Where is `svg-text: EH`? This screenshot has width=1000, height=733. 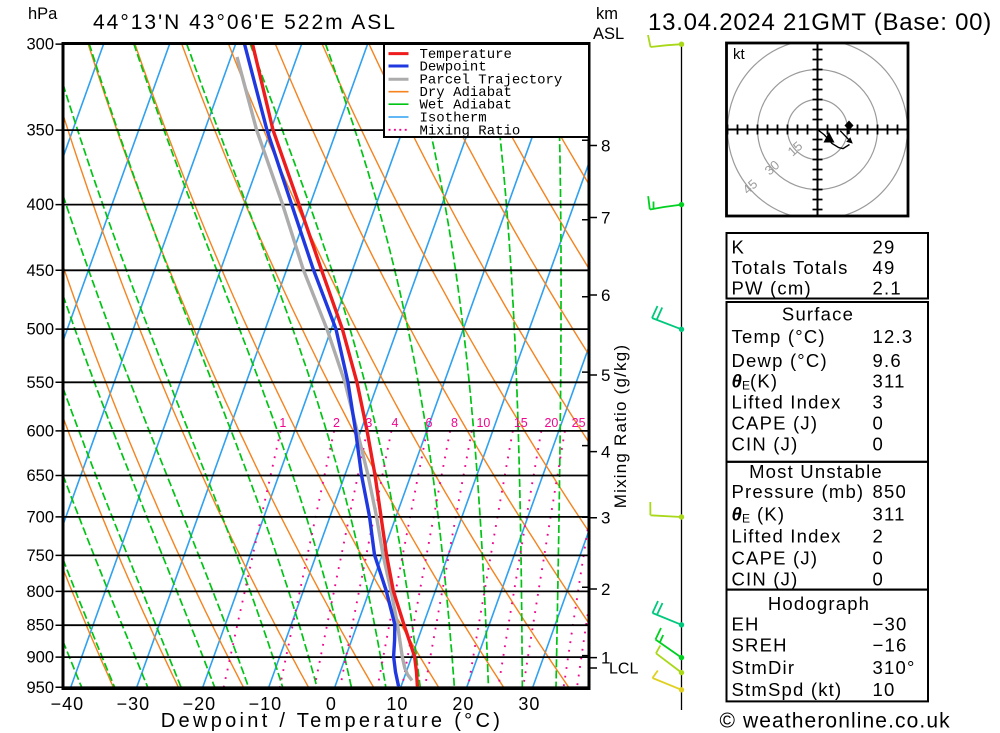
svg-text: EH is located at coordinates (746, 624).